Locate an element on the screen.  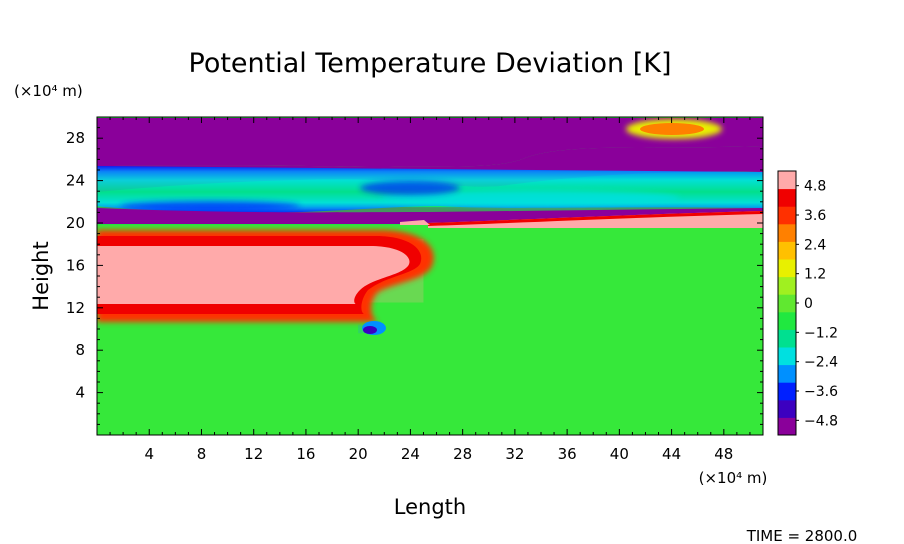
colorbar-tick-label: −4.8 is located at coordinates (821, 421).